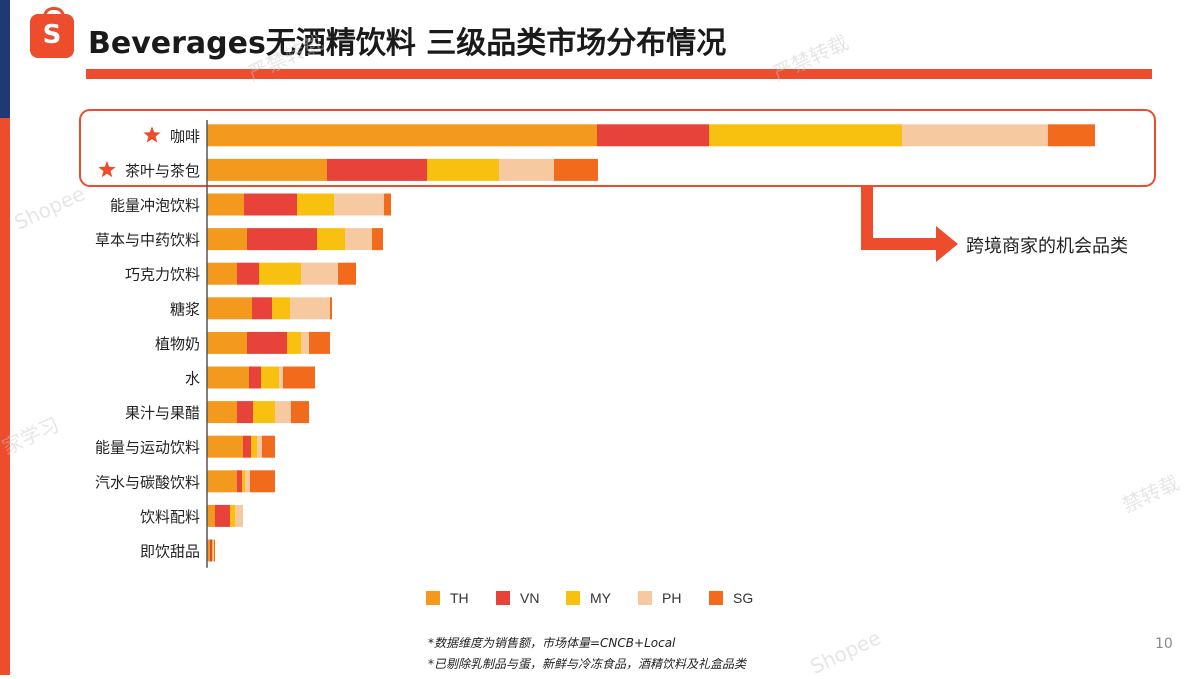 The image size is (1200, 679). Describe the element at coordinates (617, 148) in the screenshot. I see `highlight-box` at that location.